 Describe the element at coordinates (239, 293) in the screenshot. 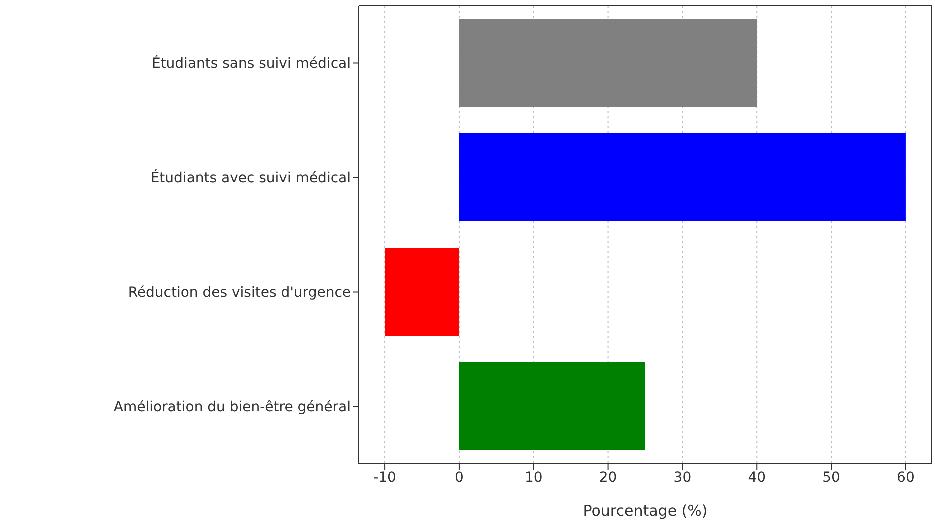

I see `y-tick-label: Réduction des visites d'urgence` at that location.